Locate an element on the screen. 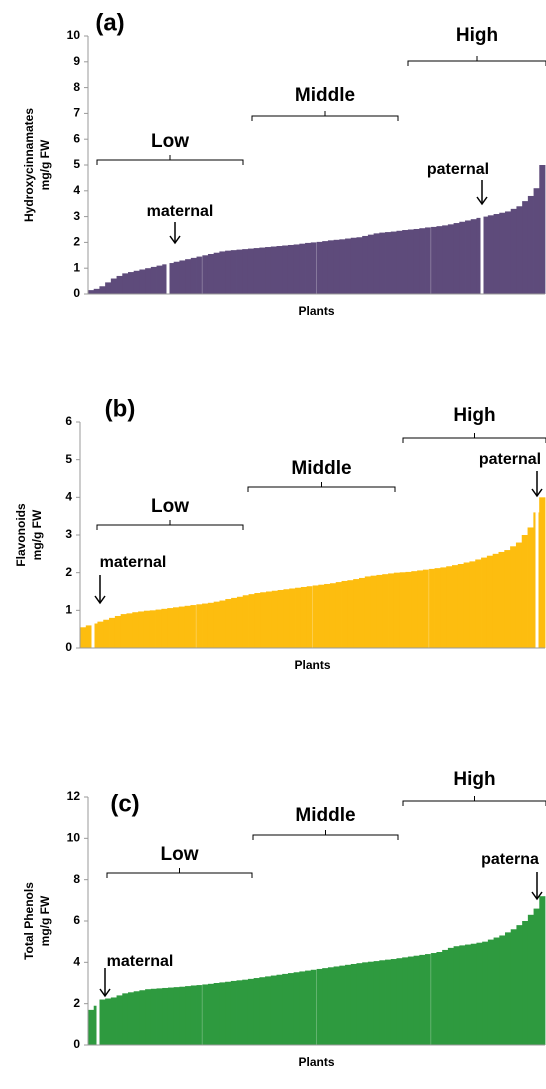  y-tick-label: 8 is located at coordinates (76, 879).